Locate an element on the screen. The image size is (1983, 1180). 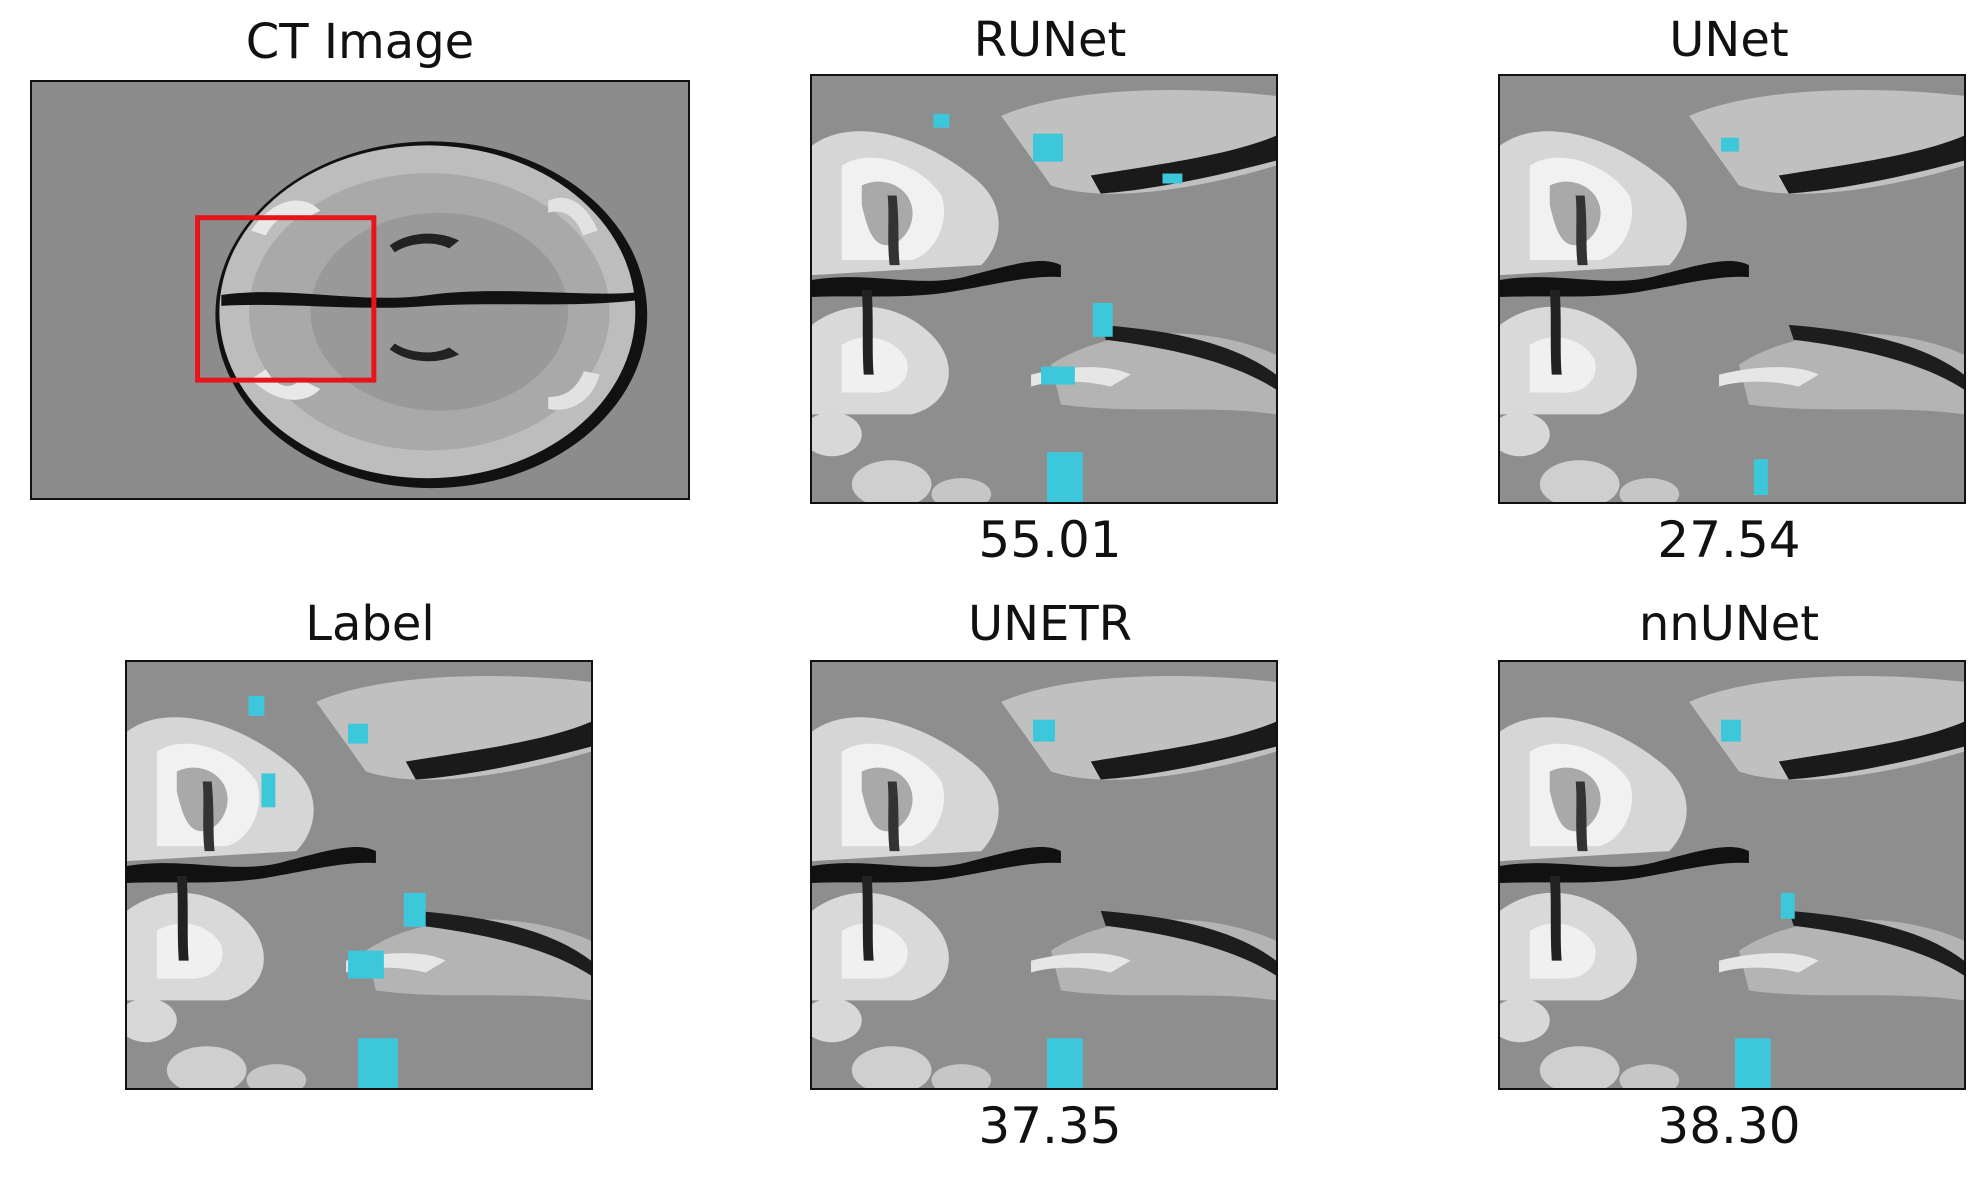
label-segmentation is located at coordinates (359, 875).